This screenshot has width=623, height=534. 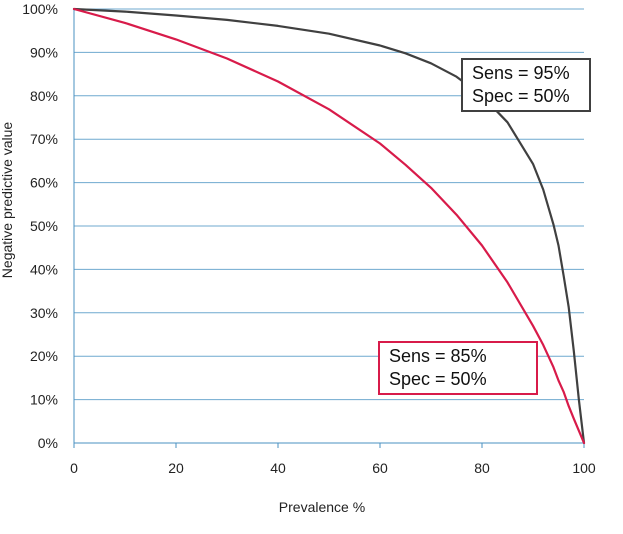 What do you see at coordinates (438, 356) in the screenshot?
I see `annotation-line: Sens = 85%` at bounding box center [438, 356].